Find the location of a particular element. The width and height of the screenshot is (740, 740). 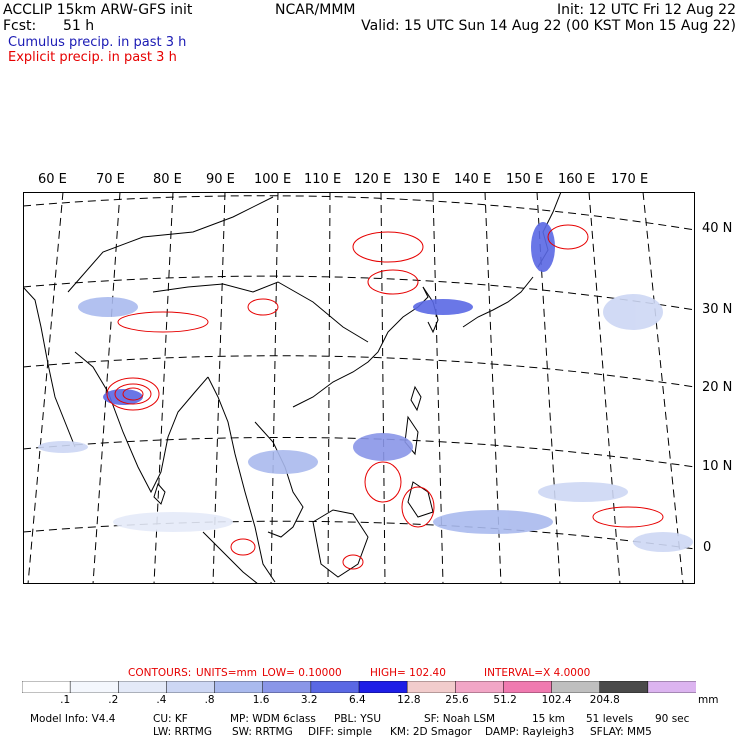

longitude-line-70e is located at coordinates (106, 388).